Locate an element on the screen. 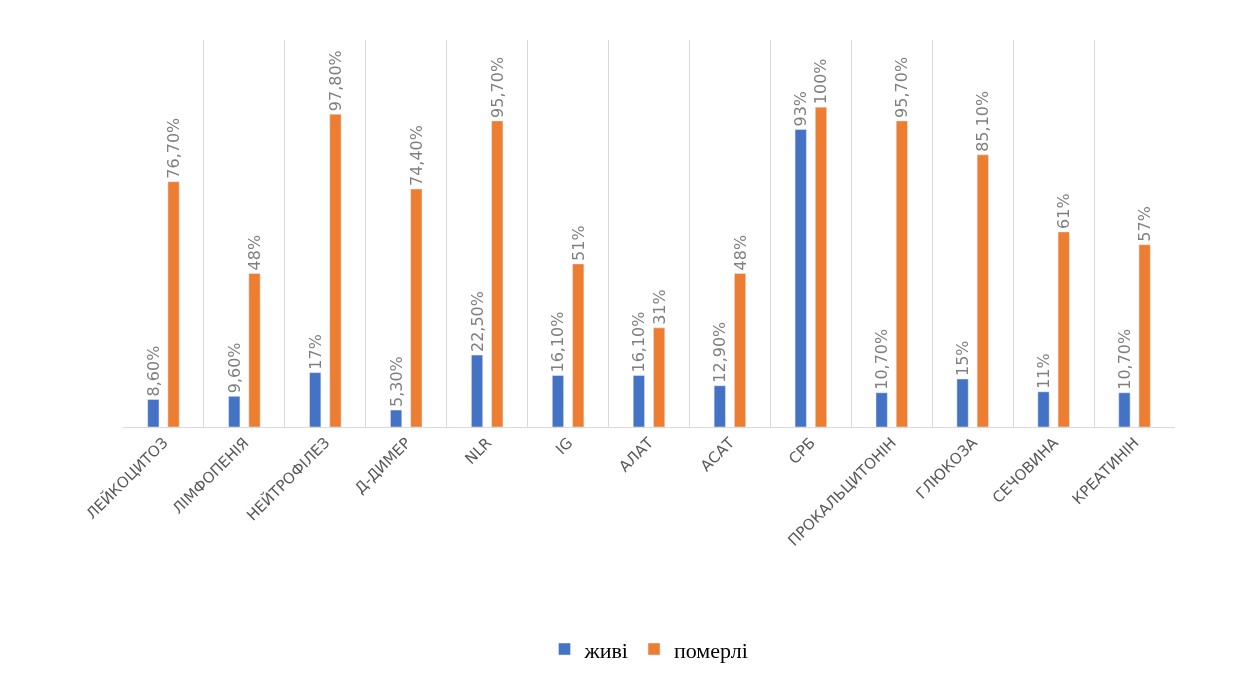 This screenshot has height=682, width=1247. legend-label: живі is located at coordinates (605, 650).